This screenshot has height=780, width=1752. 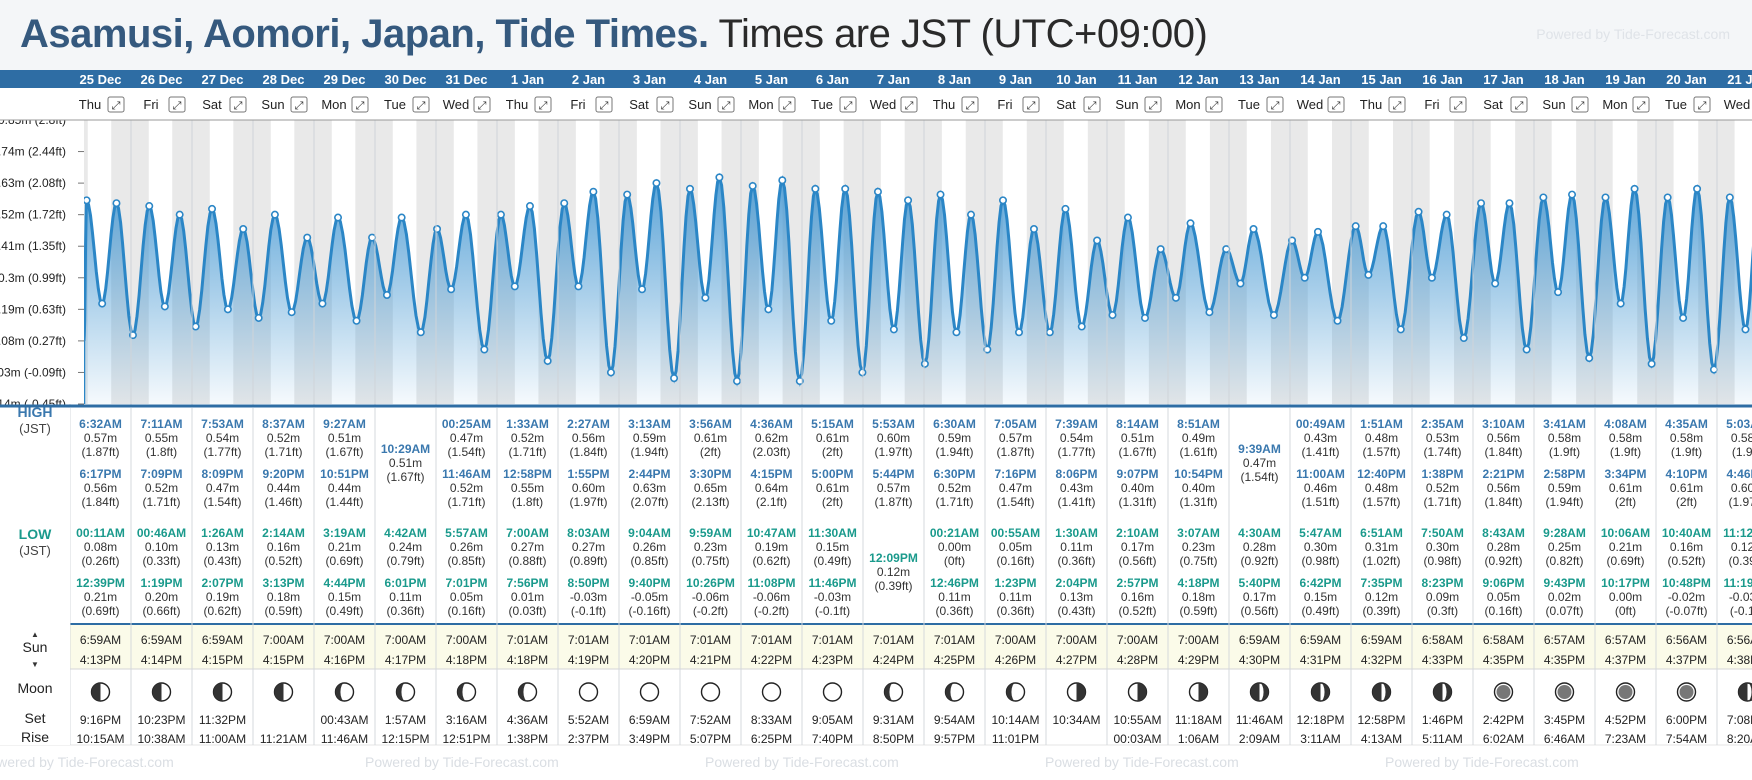 I want to click on high-tide-height-ft: (1.97ft), so click(x=893, y=452).